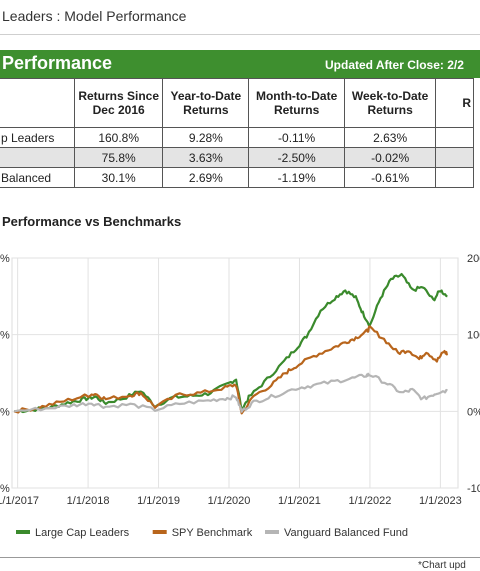  I want to click on chart-title: Performance vs Benchmarks, so click(92, 221).